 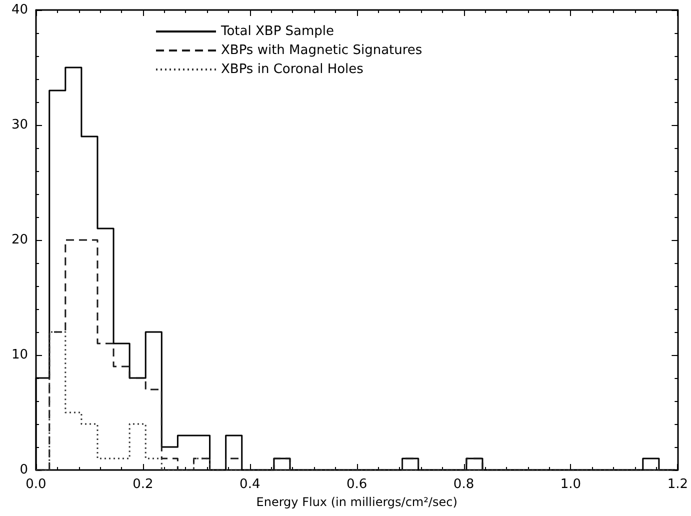 What do you see at coordinates (36, 484) in the screenshot?
I see `x-tick-label: 0.0` at bounding box center [36, 484].